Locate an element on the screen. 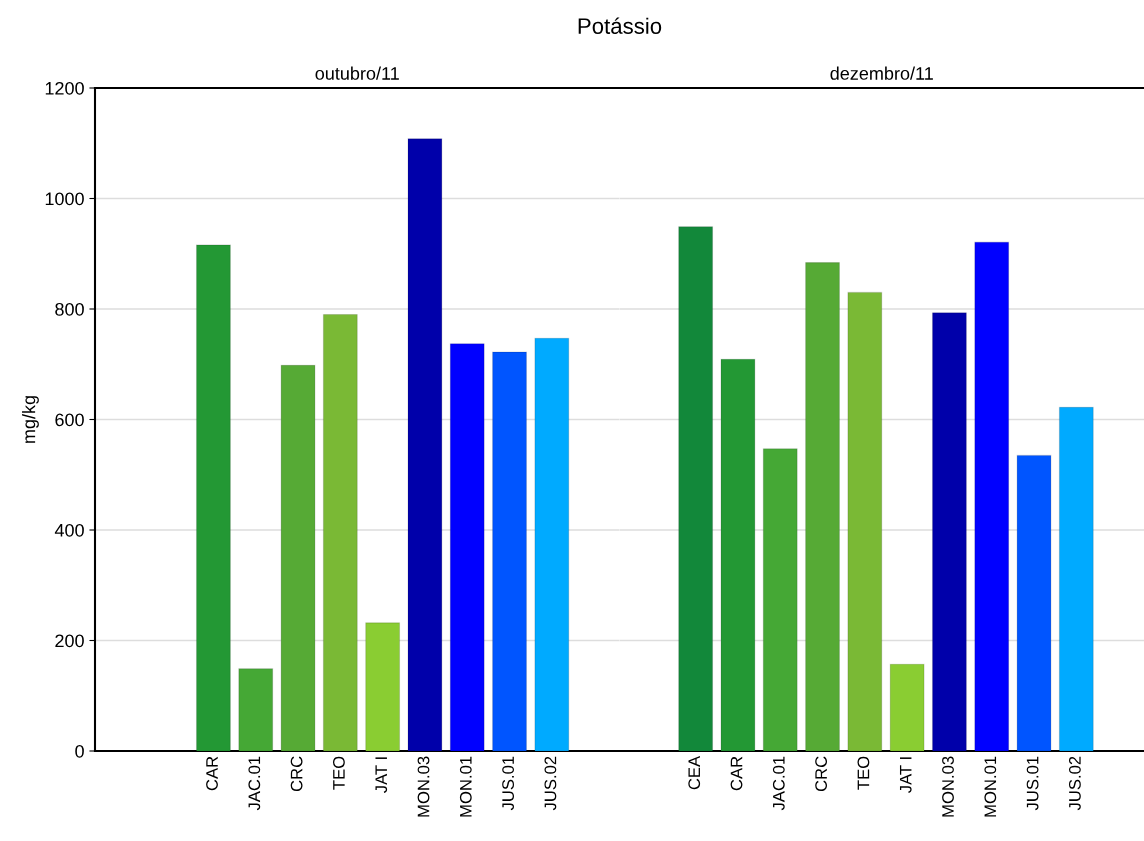  x-tick-label: CEA is located at coordinates (694, 772).